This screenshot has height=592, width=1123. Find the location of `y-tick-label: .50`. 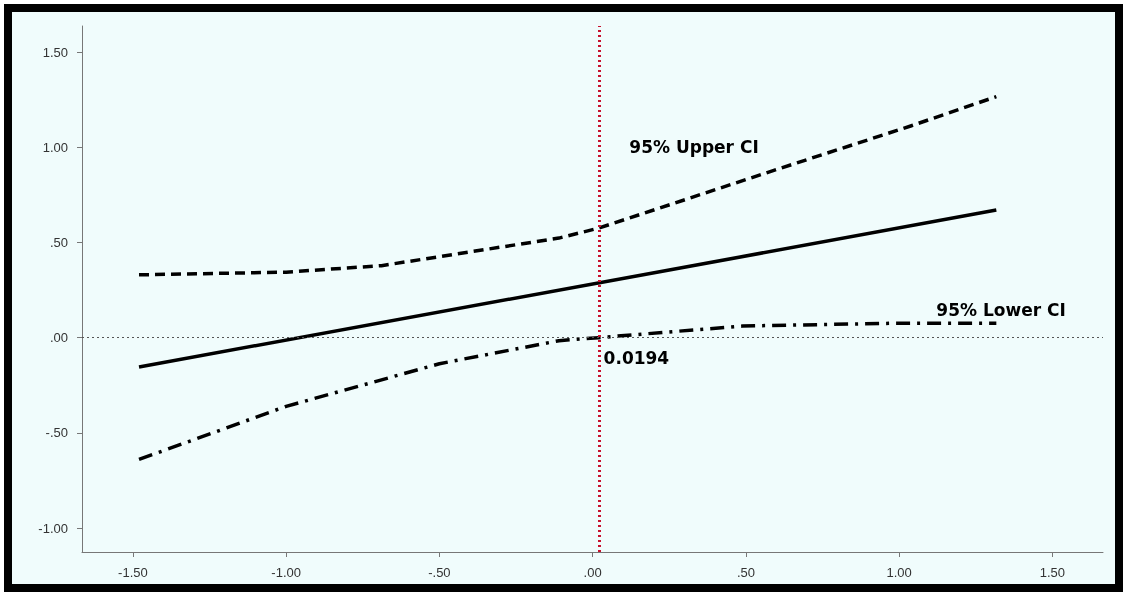

y-tick-label: .50 is located at coordinates (58, 242).